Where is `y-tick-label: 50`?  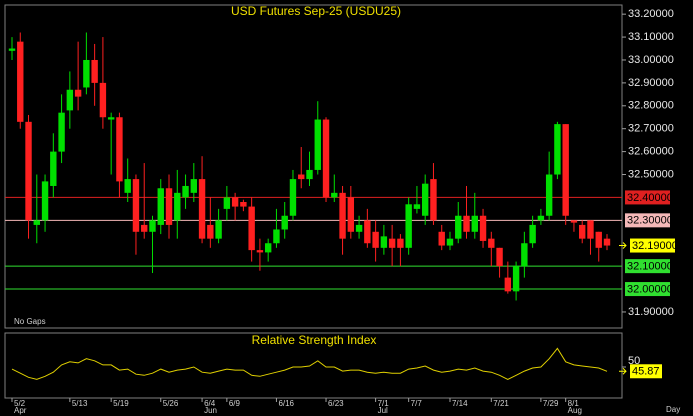 y-tick-label: 50 is located at coordinates (634, 361).